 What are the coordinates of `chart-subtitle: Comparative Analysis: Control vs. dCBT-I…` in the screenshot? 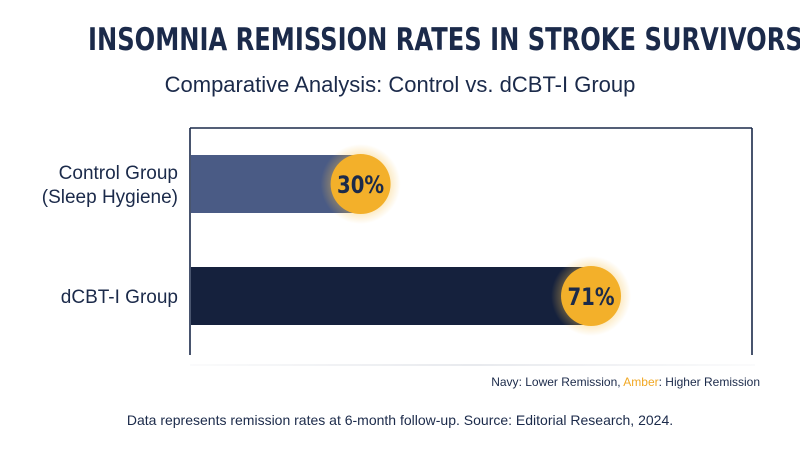 It's located at (400, 84).